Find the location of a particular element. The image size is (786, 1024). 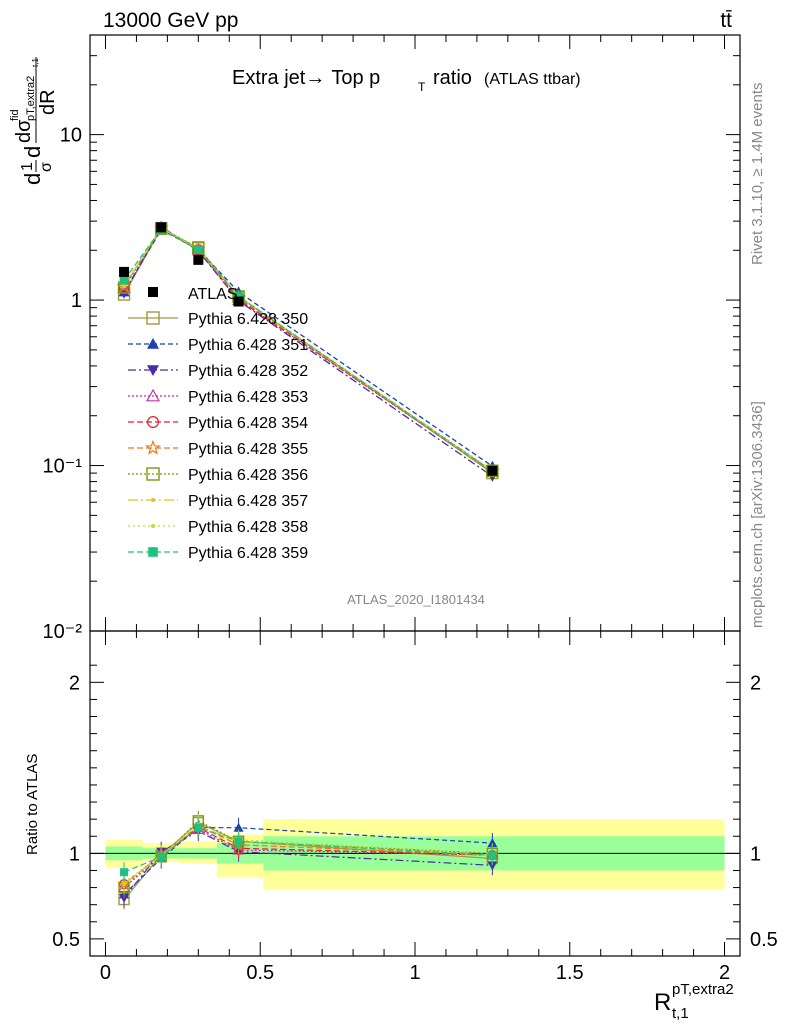

mcplots-label: mcplots.cern.ch [arXiv:1306.3436] is located at coordinates (757, 514).